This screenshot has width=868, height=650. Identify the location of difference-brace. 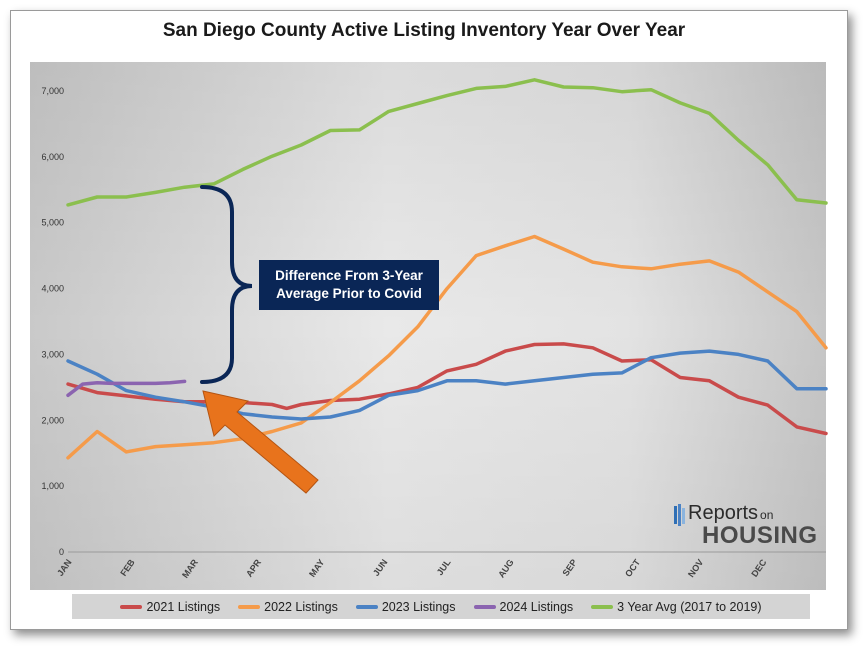
(226, 284).